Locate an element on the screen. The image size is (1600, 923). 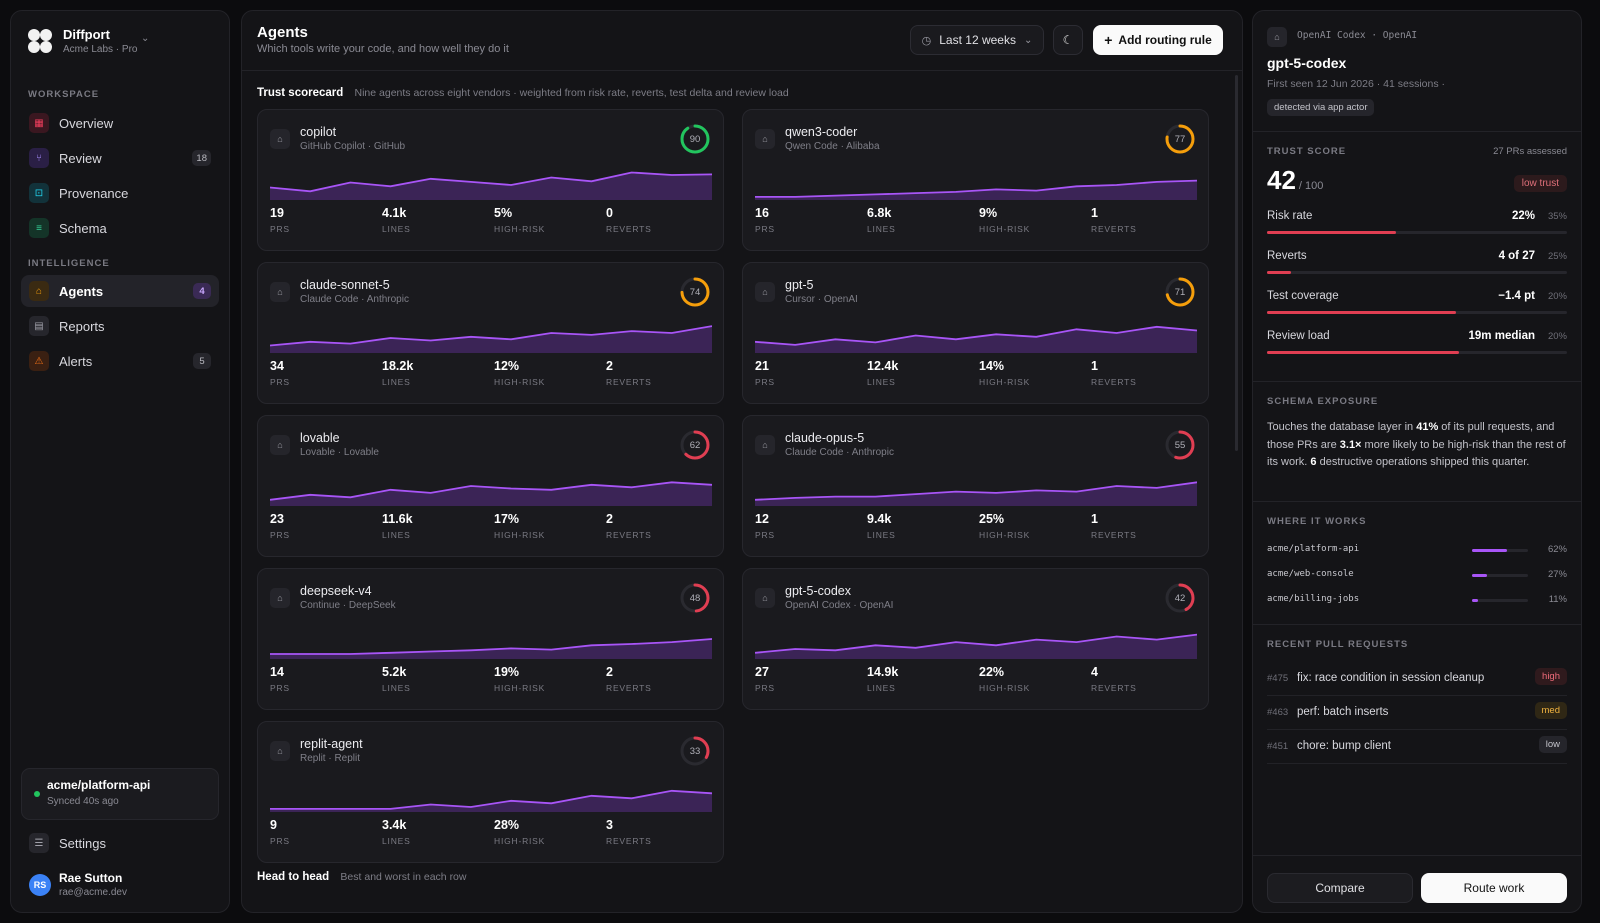
repo-name: acme/platform-api is located at coordinates (99, 785).